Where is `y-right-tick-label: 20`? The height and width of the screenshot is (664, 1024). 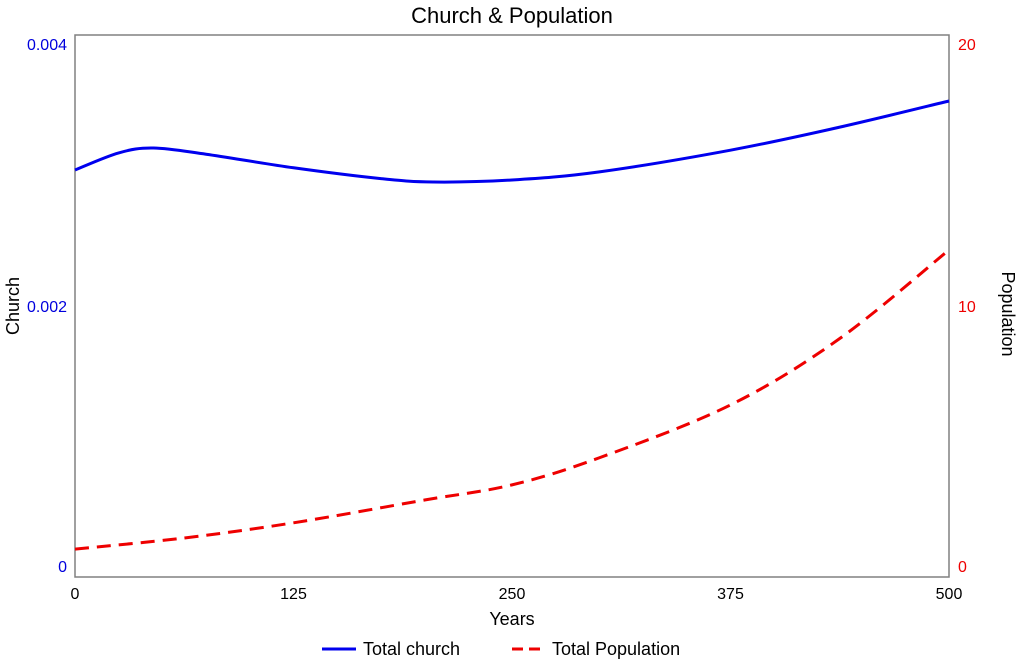
y-right-tick-label: 20 is located at coordinates (967, 45).